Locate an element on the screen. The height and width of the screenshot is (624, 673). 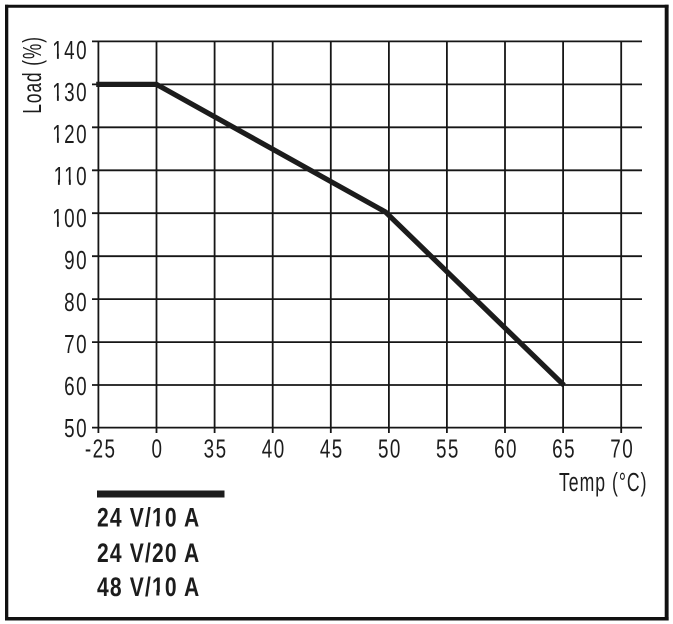
svg-text: 140 is located at coordinates (70, 50).